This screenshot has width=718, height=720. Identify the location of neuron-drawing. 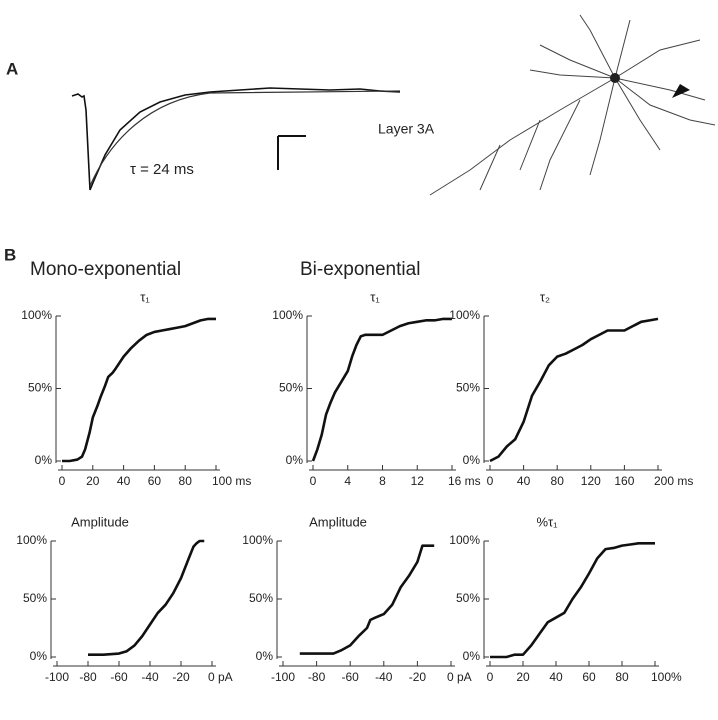
(572, 105).